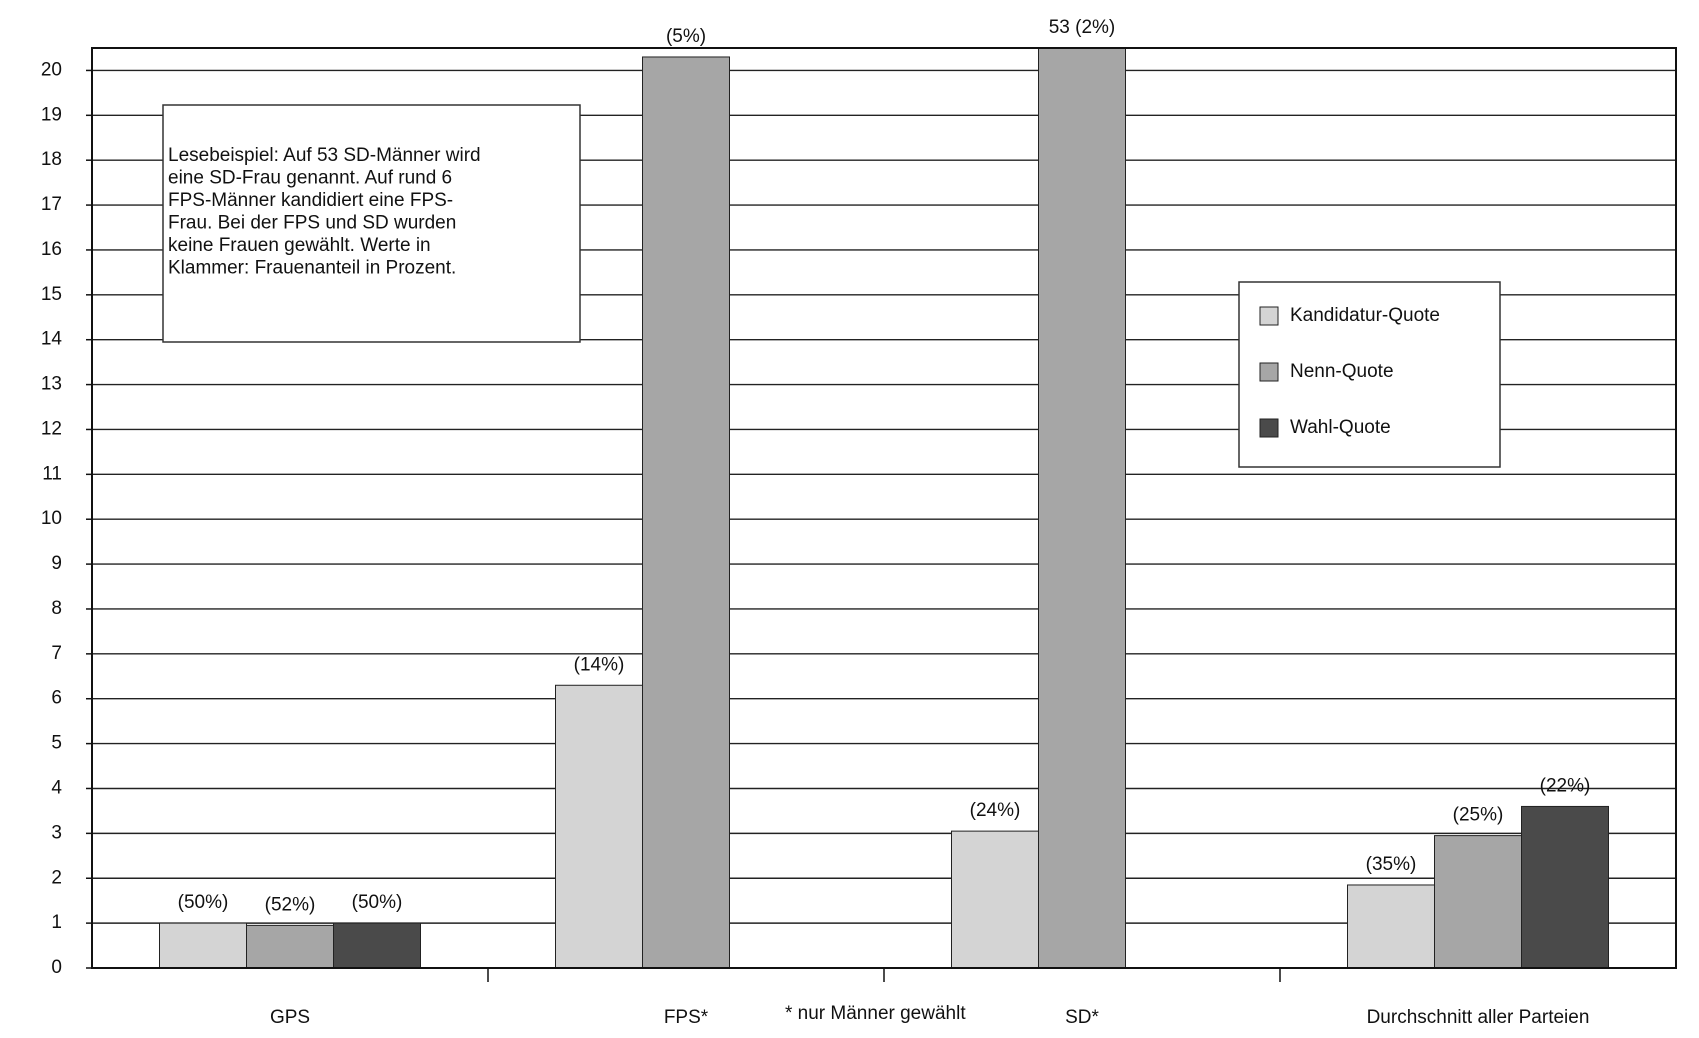  I want to click on y-tick-label: 18, so click(51, 159).